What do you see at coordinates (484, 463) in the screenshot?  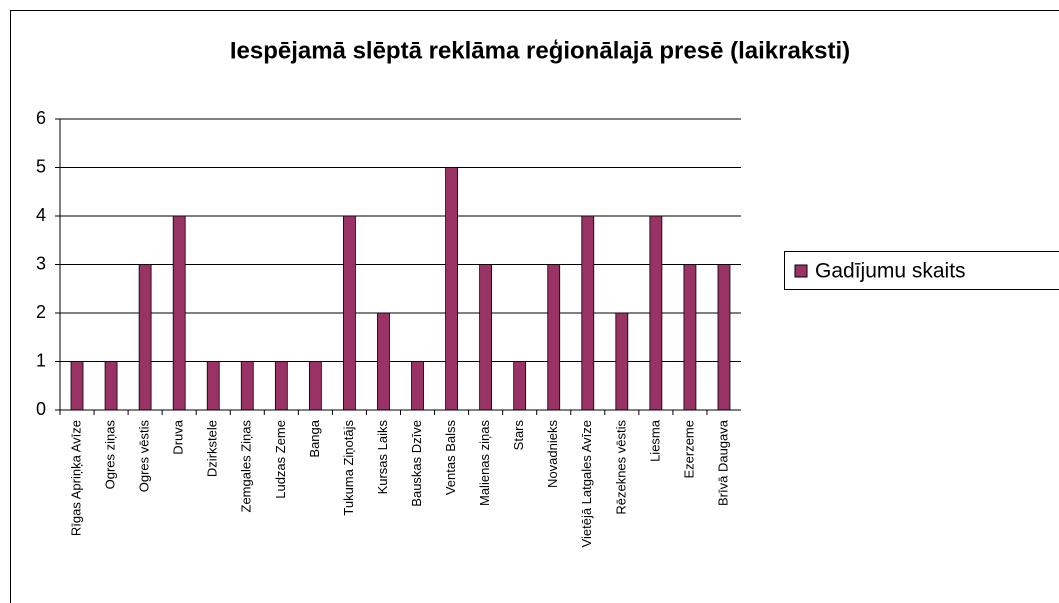 I see `x-tick-label: Malienas ziņas` at bounding box center [484, 463].